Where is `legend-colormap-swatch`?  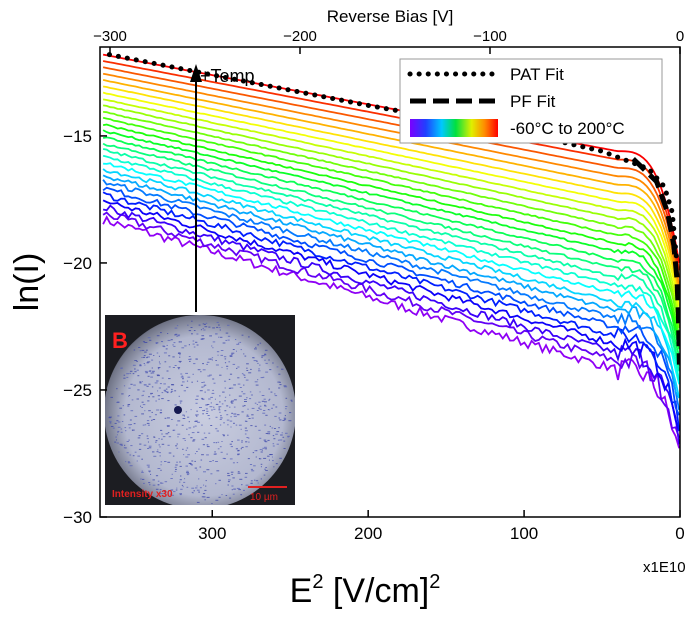
legend-colormap-swatch is located at coordinates (454, 128).